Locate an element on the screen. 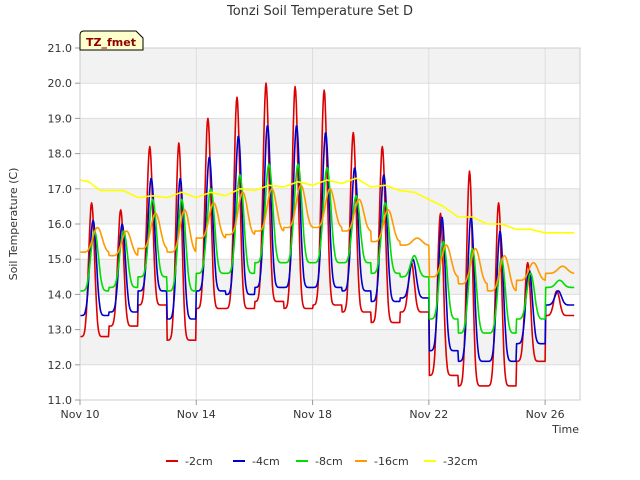 Image resolution: width=640 pixels, height=480 pixels. x-axis-label: Time is located at coordinates (565, 429).